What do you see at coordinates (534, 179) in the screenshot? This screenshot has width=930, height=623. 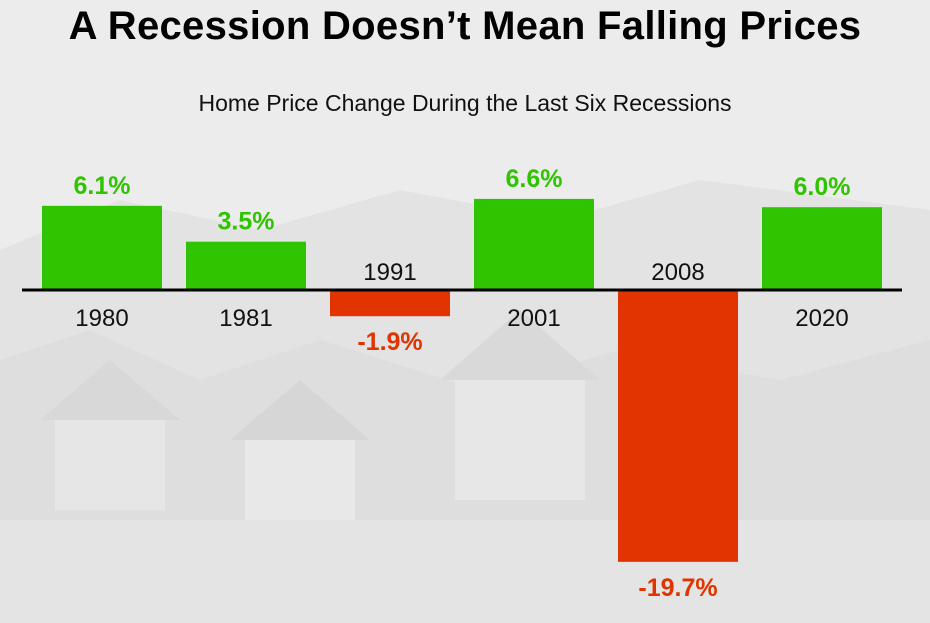 I see `value-label-2001: 6.6%` at bounding box center [534, 179].